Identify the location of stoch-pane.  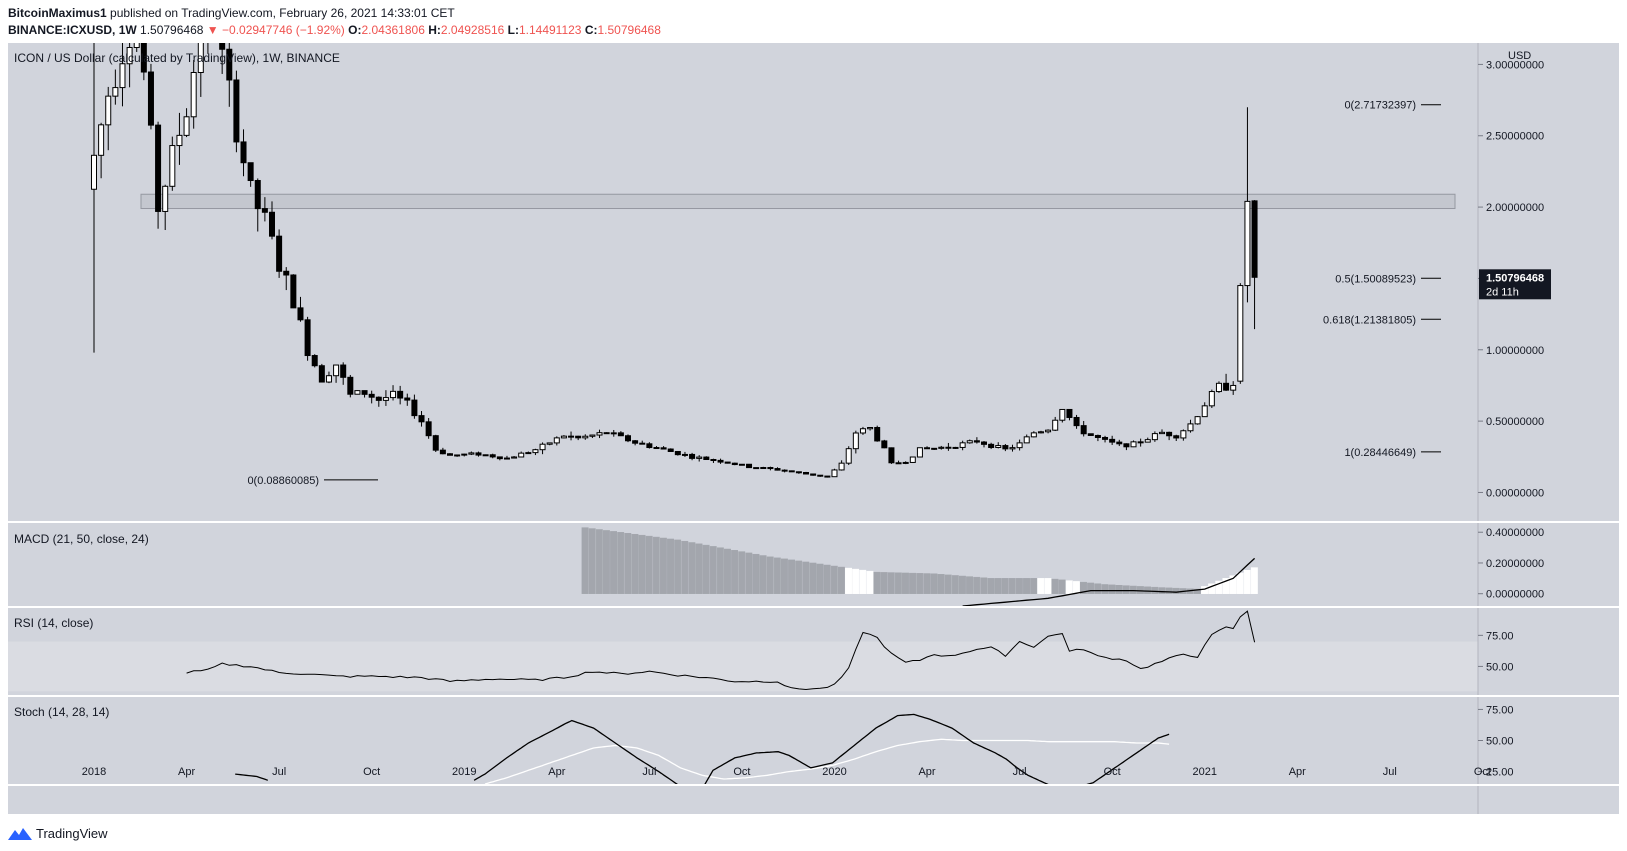
(702, 751).